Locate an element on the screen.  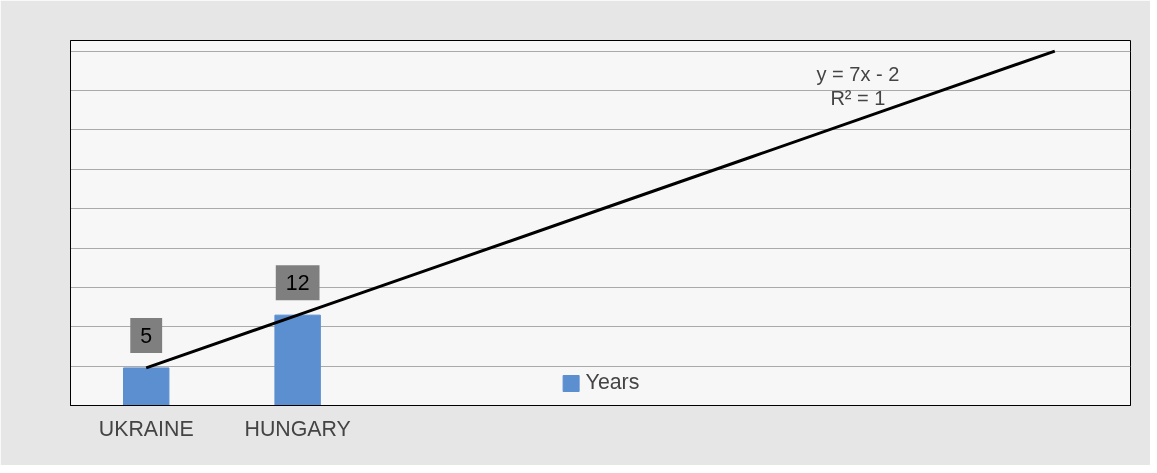
x-tick-label: UKRAINE is located at coordinates (146, 428).